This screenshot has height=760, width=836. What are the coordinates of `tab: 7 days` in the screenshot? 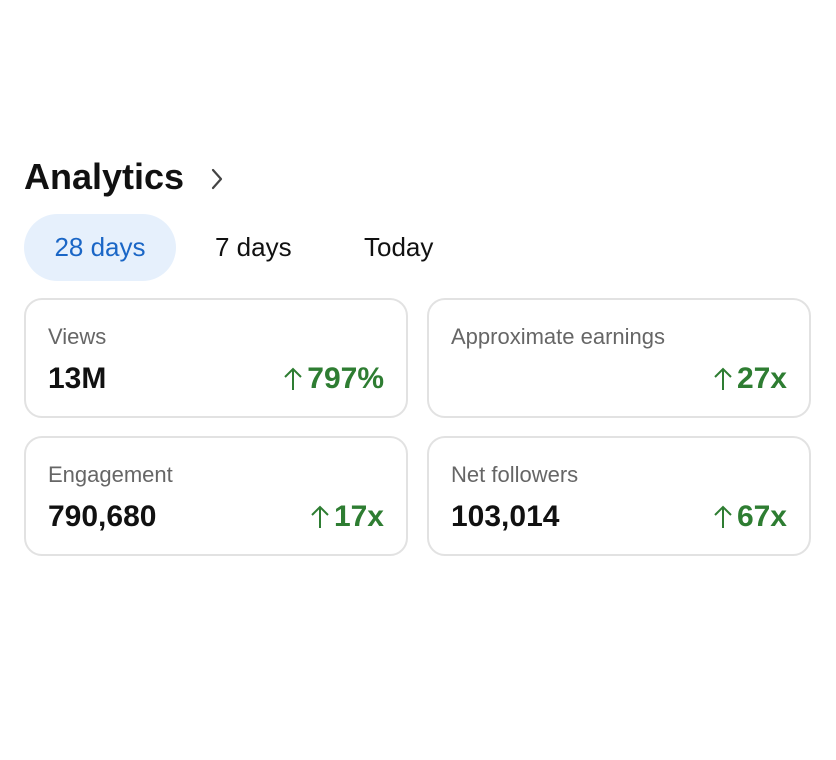 It's located at (253, 247).